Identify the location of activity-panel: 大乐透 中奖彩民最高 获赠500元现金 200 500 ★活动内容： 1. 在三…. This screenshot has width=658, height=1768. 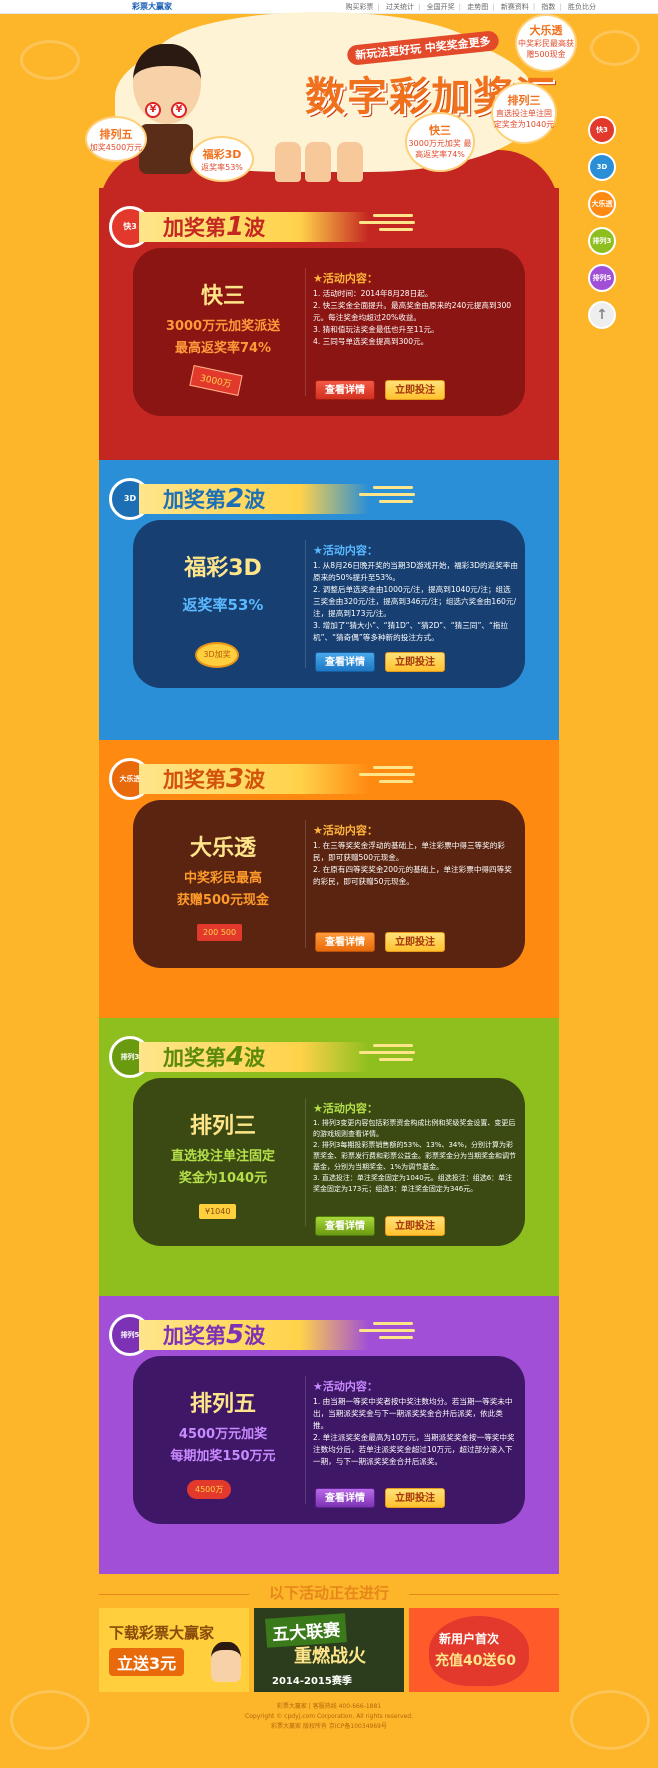
(329, 884).